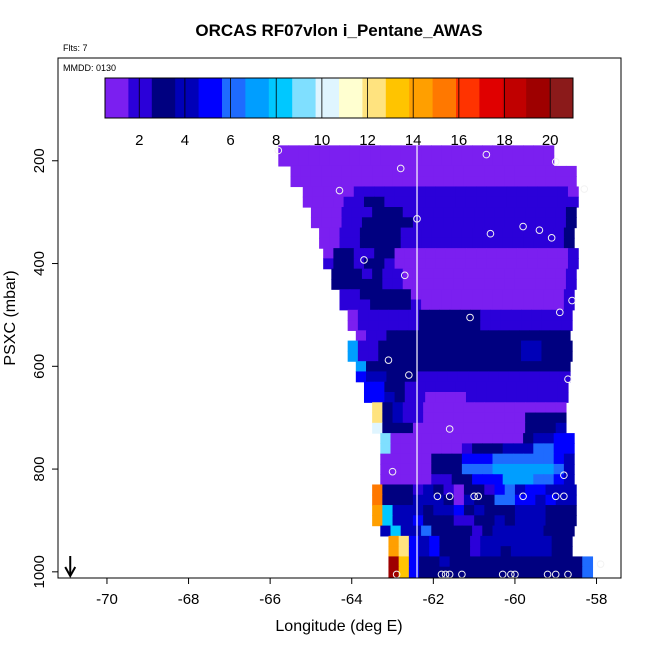 The width and height of the screenshot is (650, 650). Describe the element at coordinates (270, 599) in the screenshot. I see `x-tick-label: -66` at that location.